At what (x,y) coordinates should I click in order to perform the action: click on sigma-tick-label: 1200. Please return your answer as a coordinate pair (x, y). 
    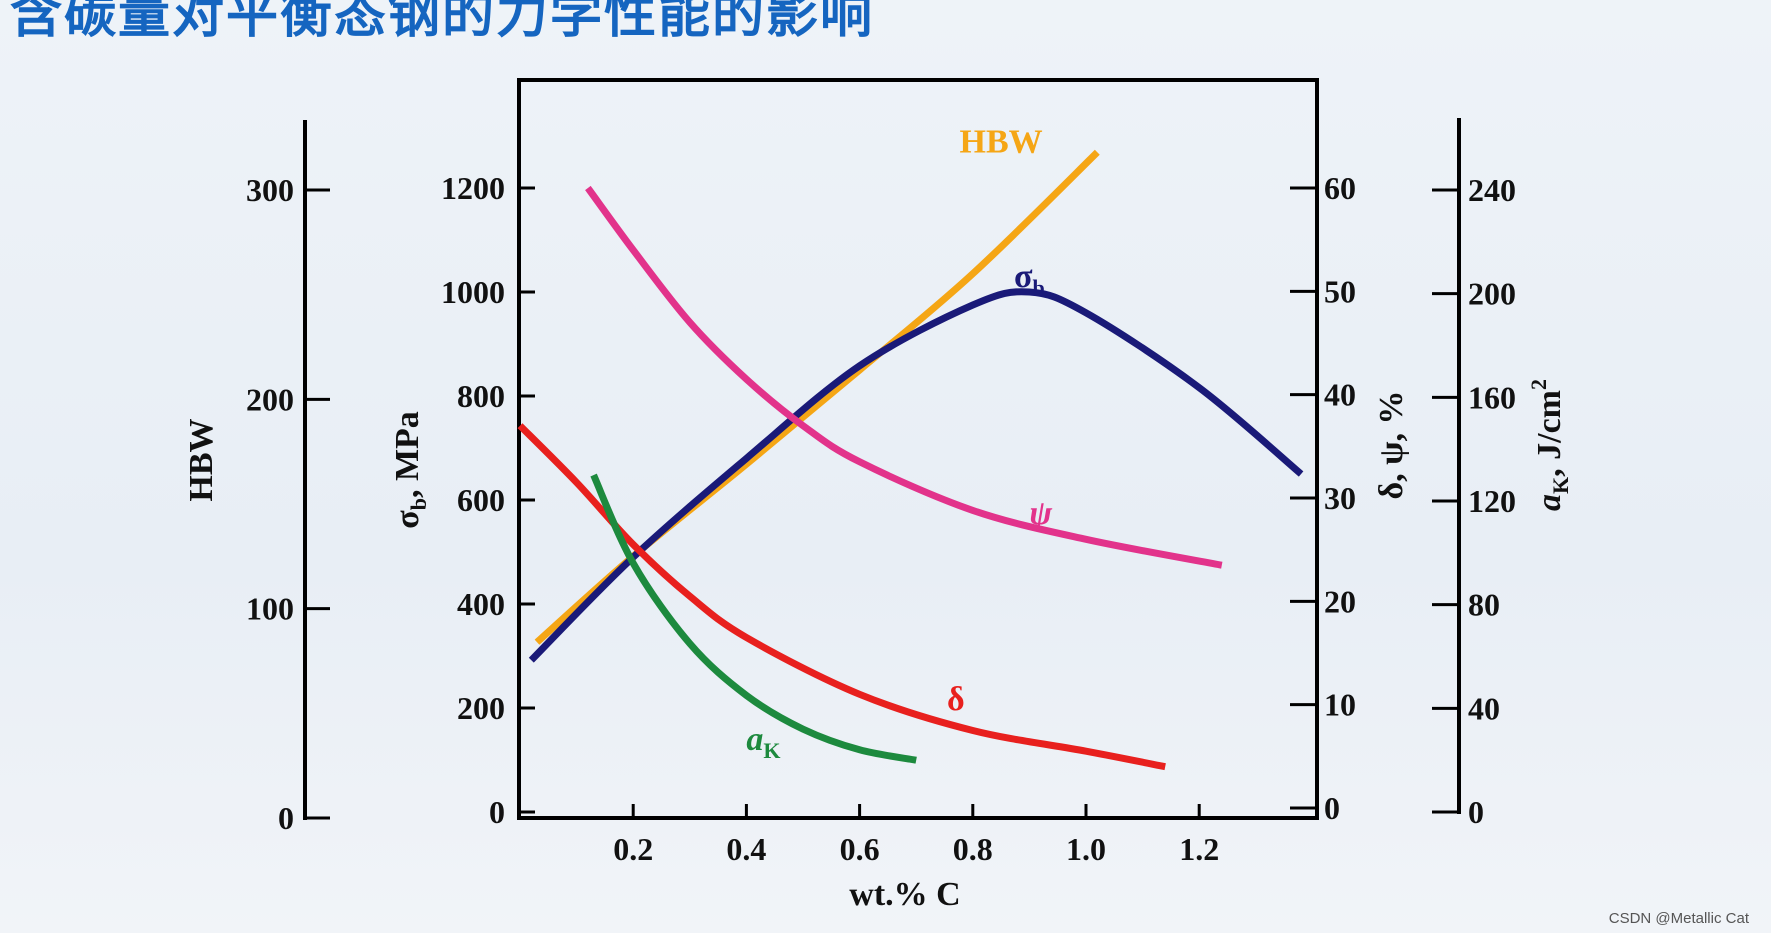
    Looking at the image, I should click on (473, 188).